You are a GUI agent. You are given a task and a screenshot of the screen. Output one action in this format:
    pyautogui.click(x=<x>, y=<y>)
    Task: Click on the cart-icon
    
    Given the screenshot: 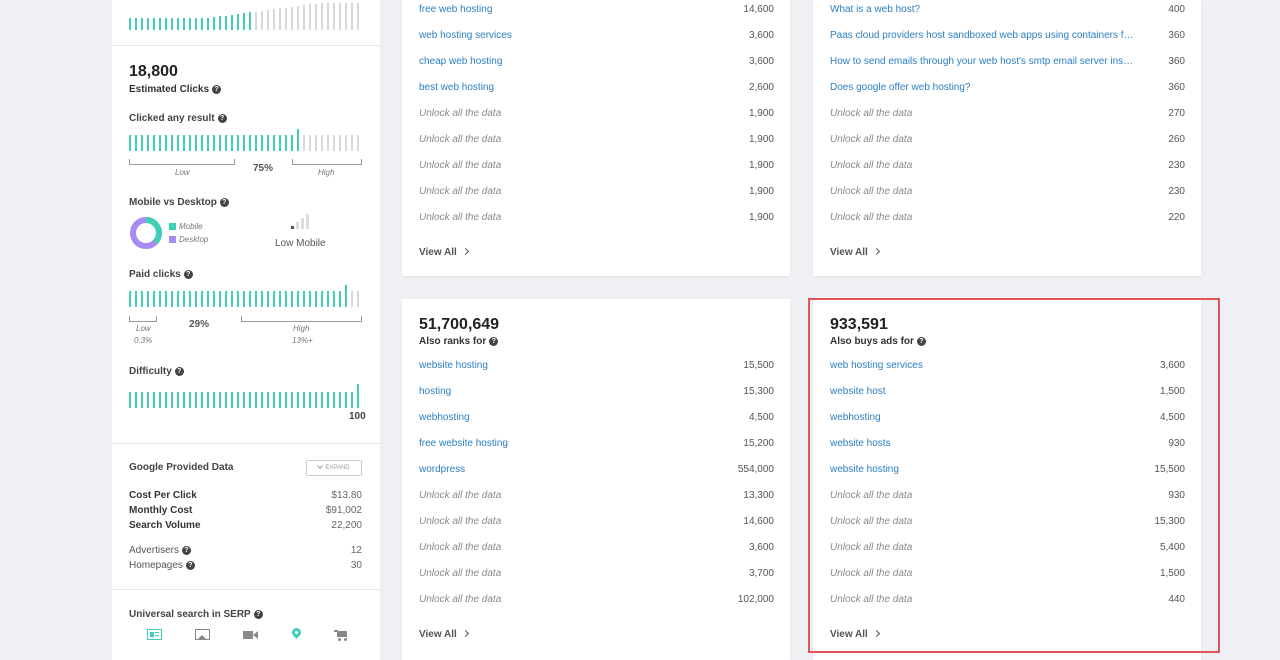 What is the action you would take?
    pyautogui.click(x=342, y=635)
    